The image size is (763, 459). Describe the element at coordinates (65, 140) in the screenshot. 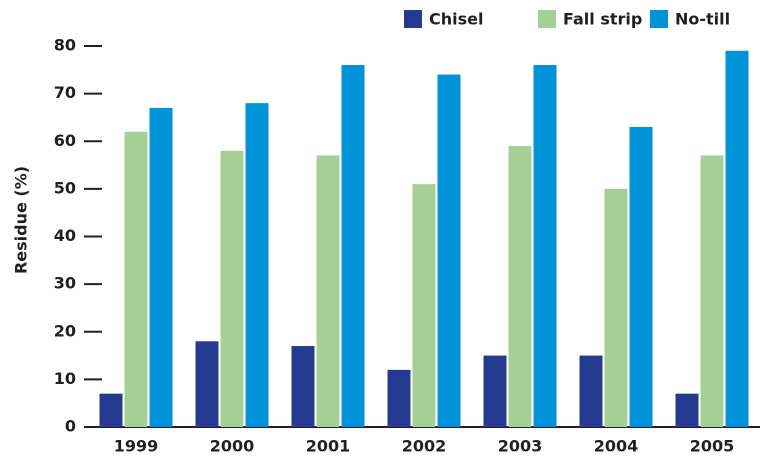

I see `y-tick-label: 60` at that location.